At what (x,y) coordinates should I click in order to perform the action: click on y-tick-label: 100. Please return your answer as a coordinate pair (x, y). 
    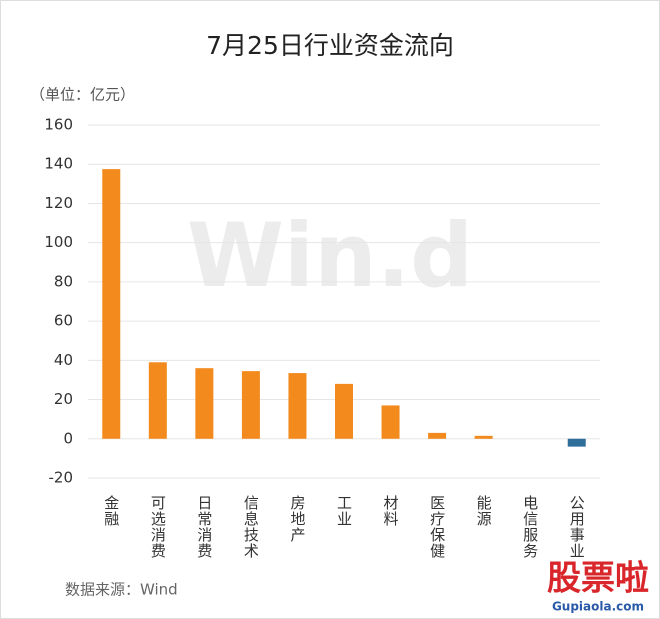
    Looking at the image, I should click on (58, 242).